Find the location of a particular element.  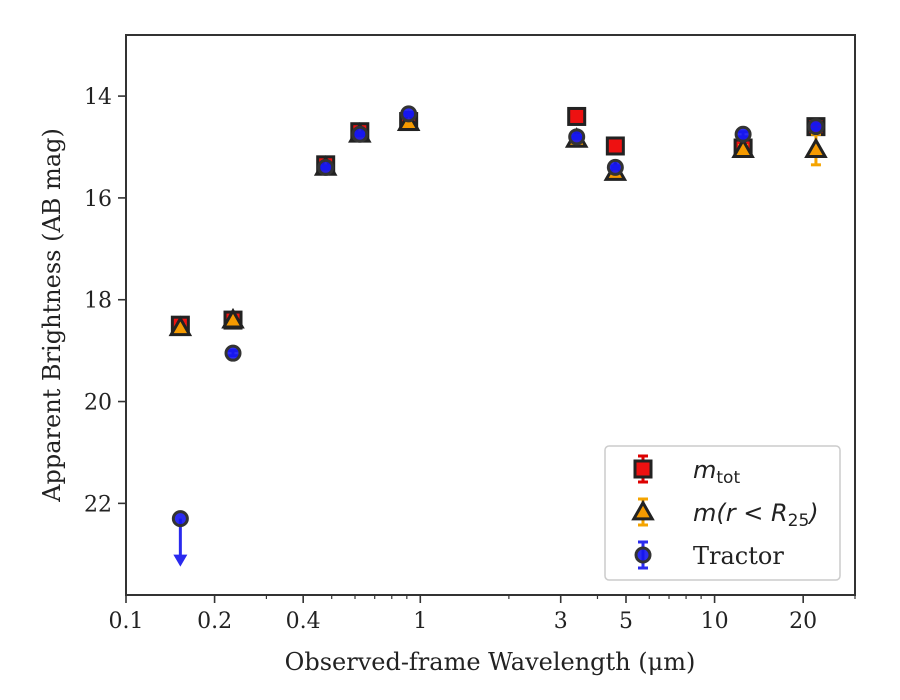

legend-label: Tractor is located at coordinates (738, 556).